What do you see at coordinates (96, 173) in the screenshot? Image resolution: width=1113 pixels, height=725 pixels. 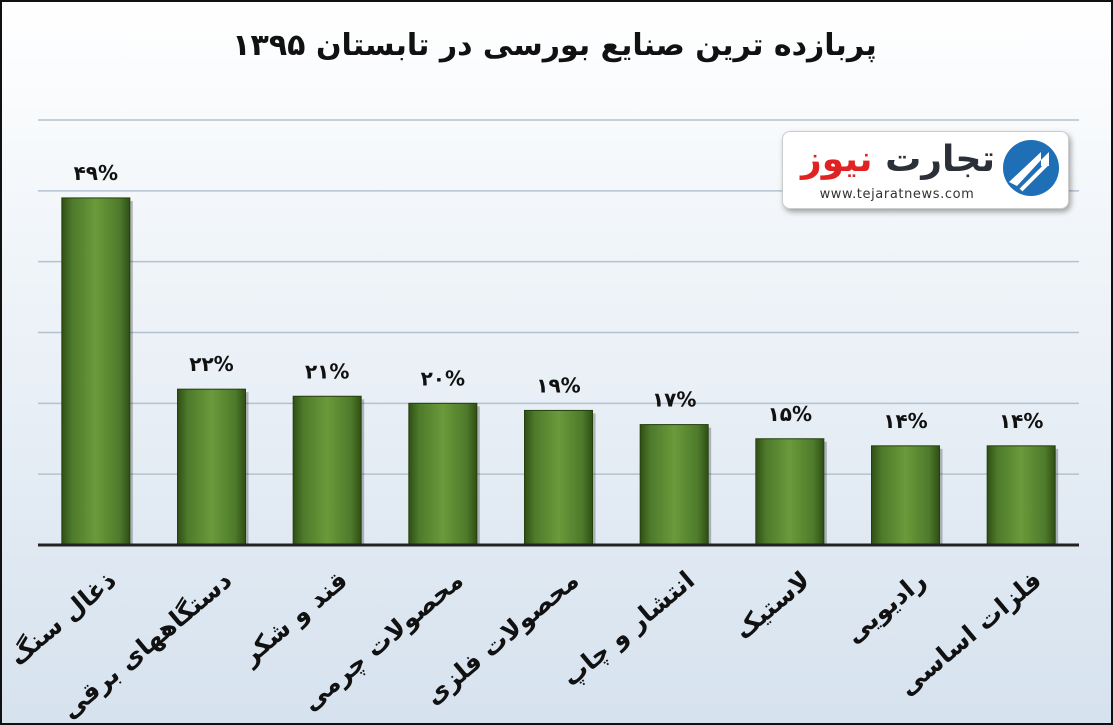 I see `data-label: ۴۹%` at bounding box center [96, 173].